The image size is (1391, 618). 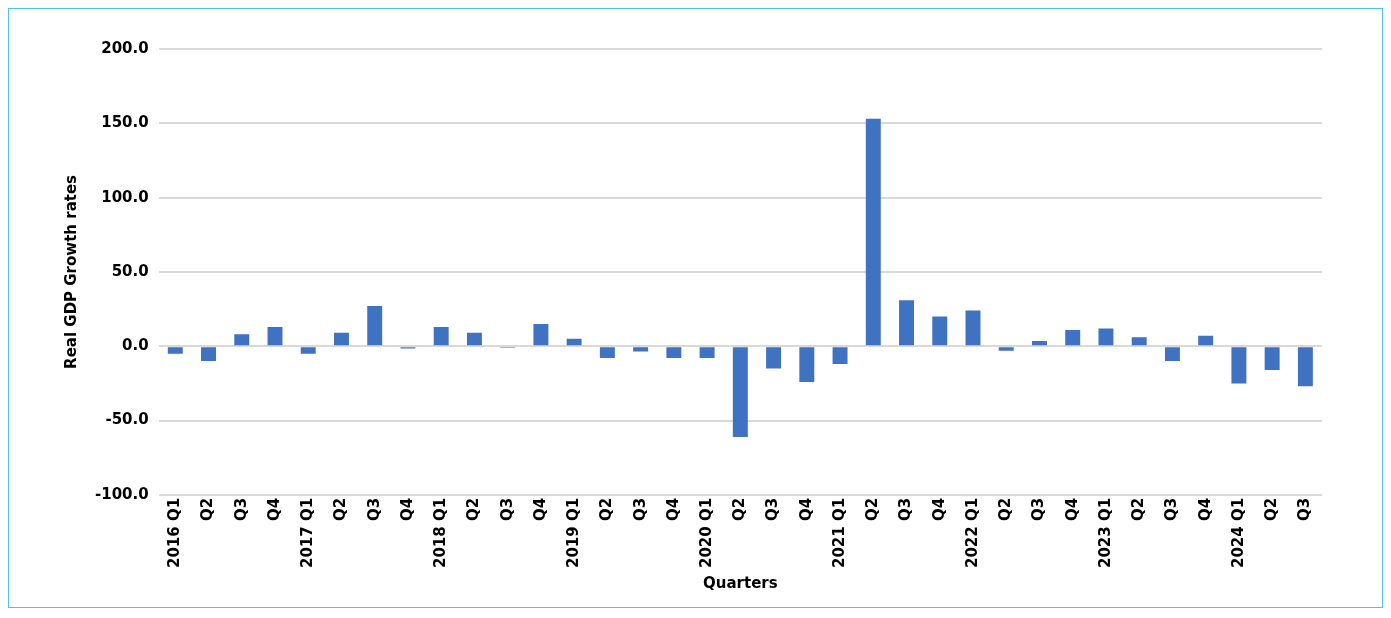 What do you see at coordinates (573, 533) in the screenshot?
I see `x-tick-label: 2019 Q1` at bounding box center [573, 533].